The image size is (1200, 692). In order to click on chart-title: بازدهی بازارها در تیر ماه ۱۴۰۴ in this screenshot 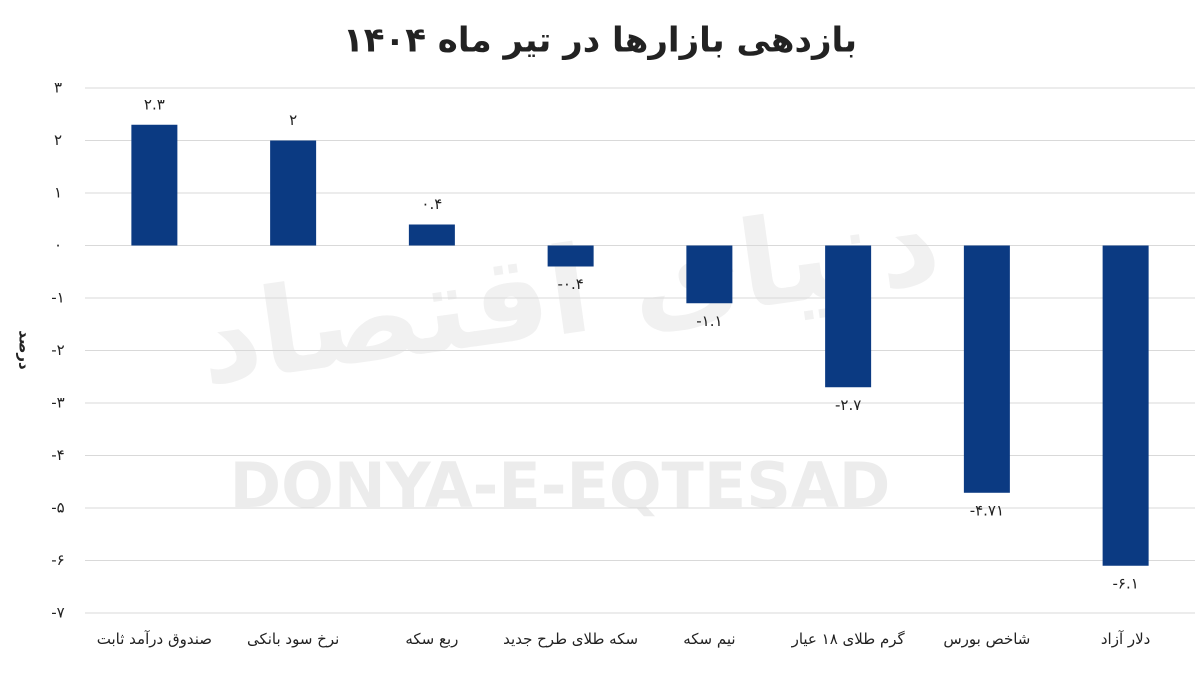, I will do `click(600, 41)`.